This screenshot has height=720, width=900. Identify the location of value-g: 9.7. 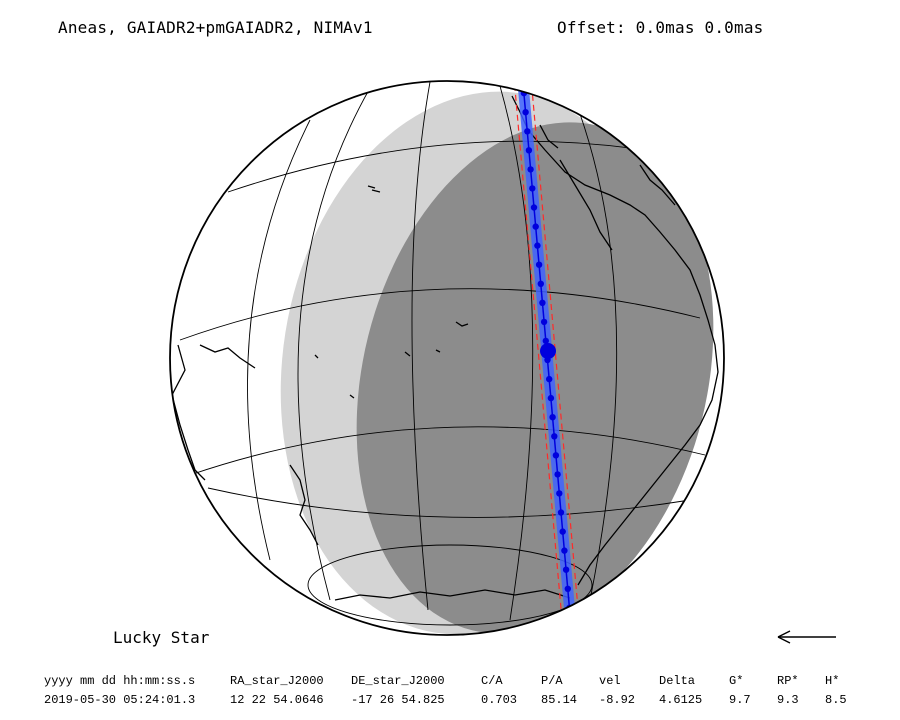
(740, 699).